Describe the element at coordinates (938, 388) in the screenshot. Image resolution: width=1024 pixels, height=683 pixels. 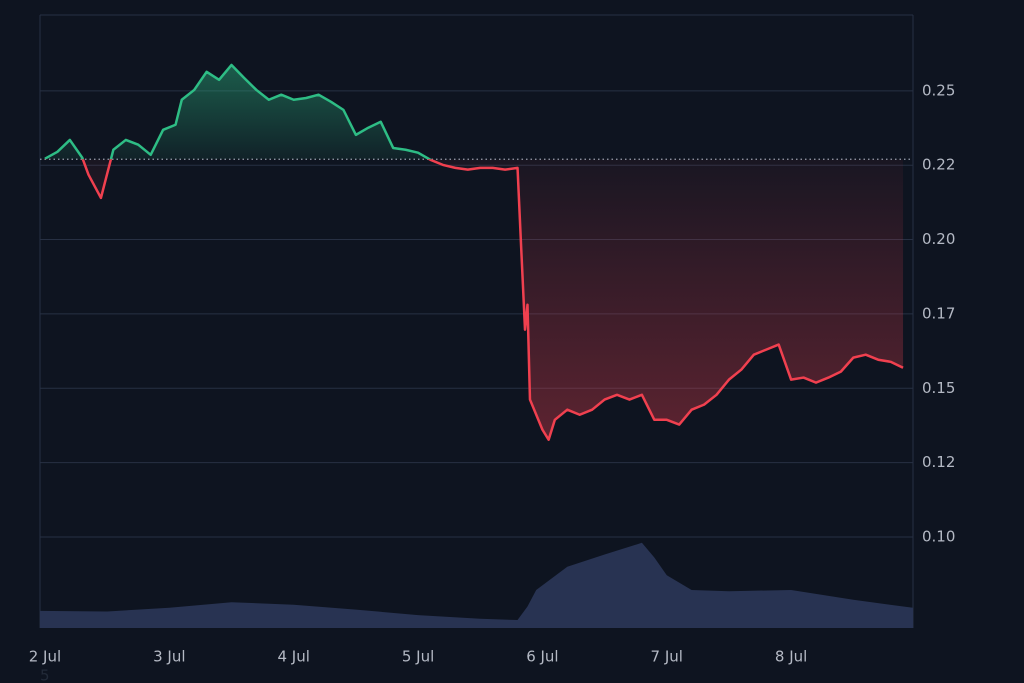
I see `y-tick-label: 0.15` at that location.